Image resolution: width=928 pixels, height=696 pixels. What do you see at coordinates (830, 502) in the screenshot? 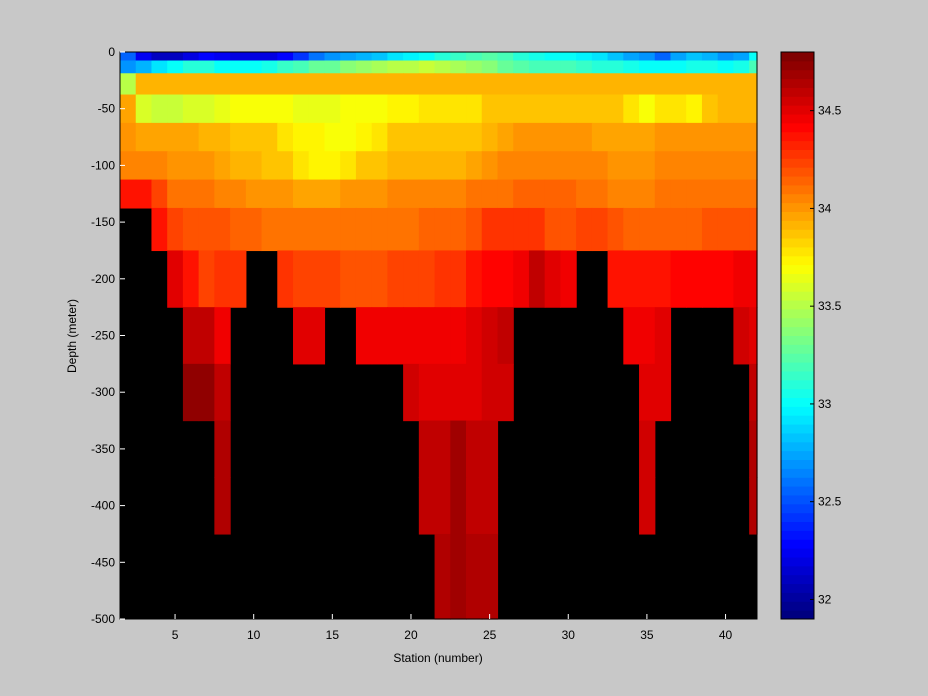
I see `colorbar-tick-label: 32.5` at bounding box center [830, 502].